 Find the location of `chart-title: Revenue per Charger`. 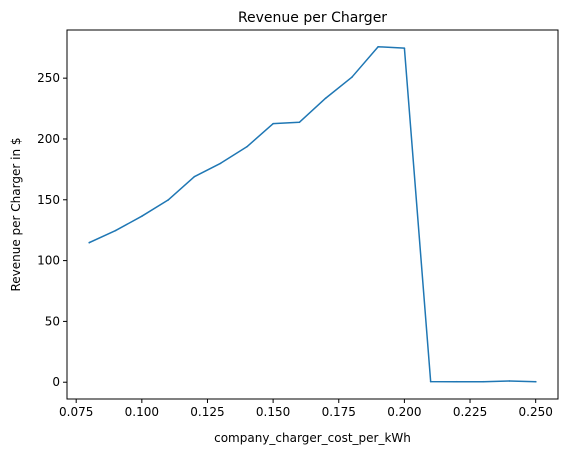

chart-title: Revenue per Charger is located at coordinates (312, 18).